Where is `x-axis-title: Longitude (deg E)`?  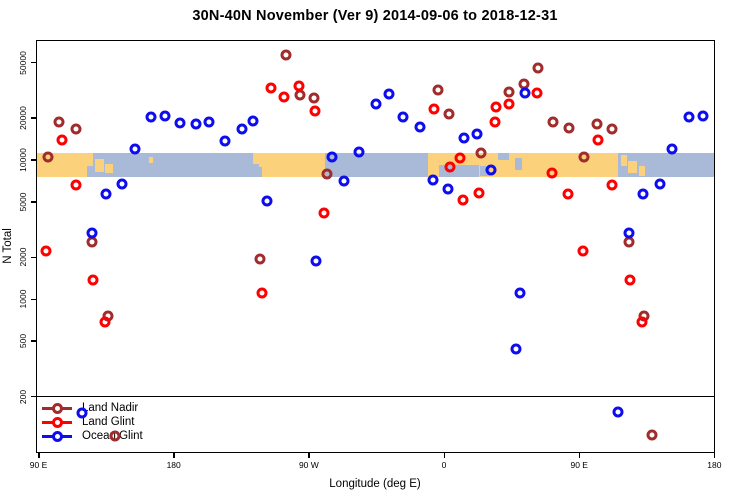 x-axis-title: Longitude (deg E) is located at coordinates (375, 484).